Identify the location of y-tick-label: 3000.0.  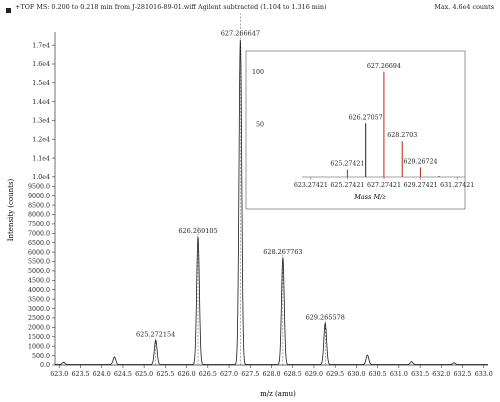
(39, 309).